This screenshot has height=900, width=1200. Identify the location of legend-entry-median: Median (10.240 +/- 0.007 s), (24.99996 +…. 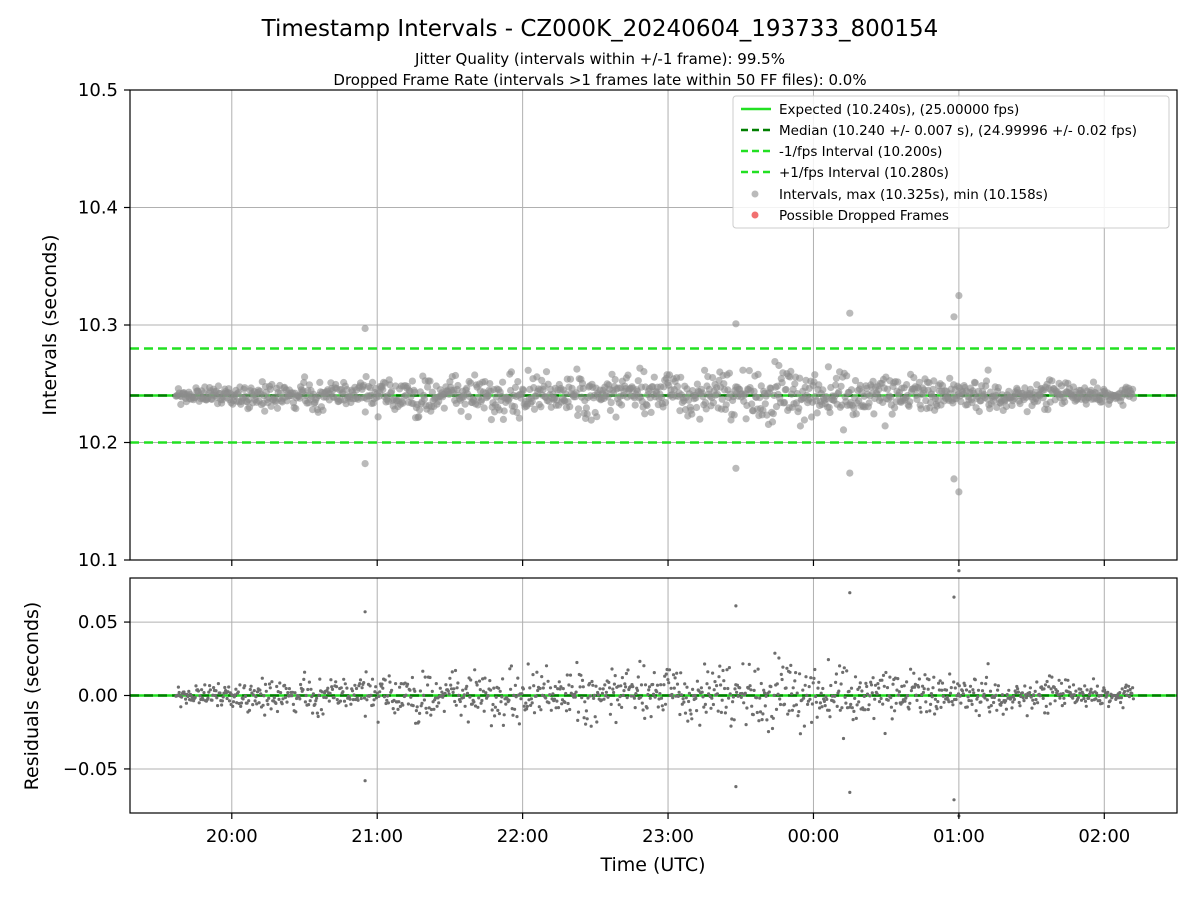
(958, 131).